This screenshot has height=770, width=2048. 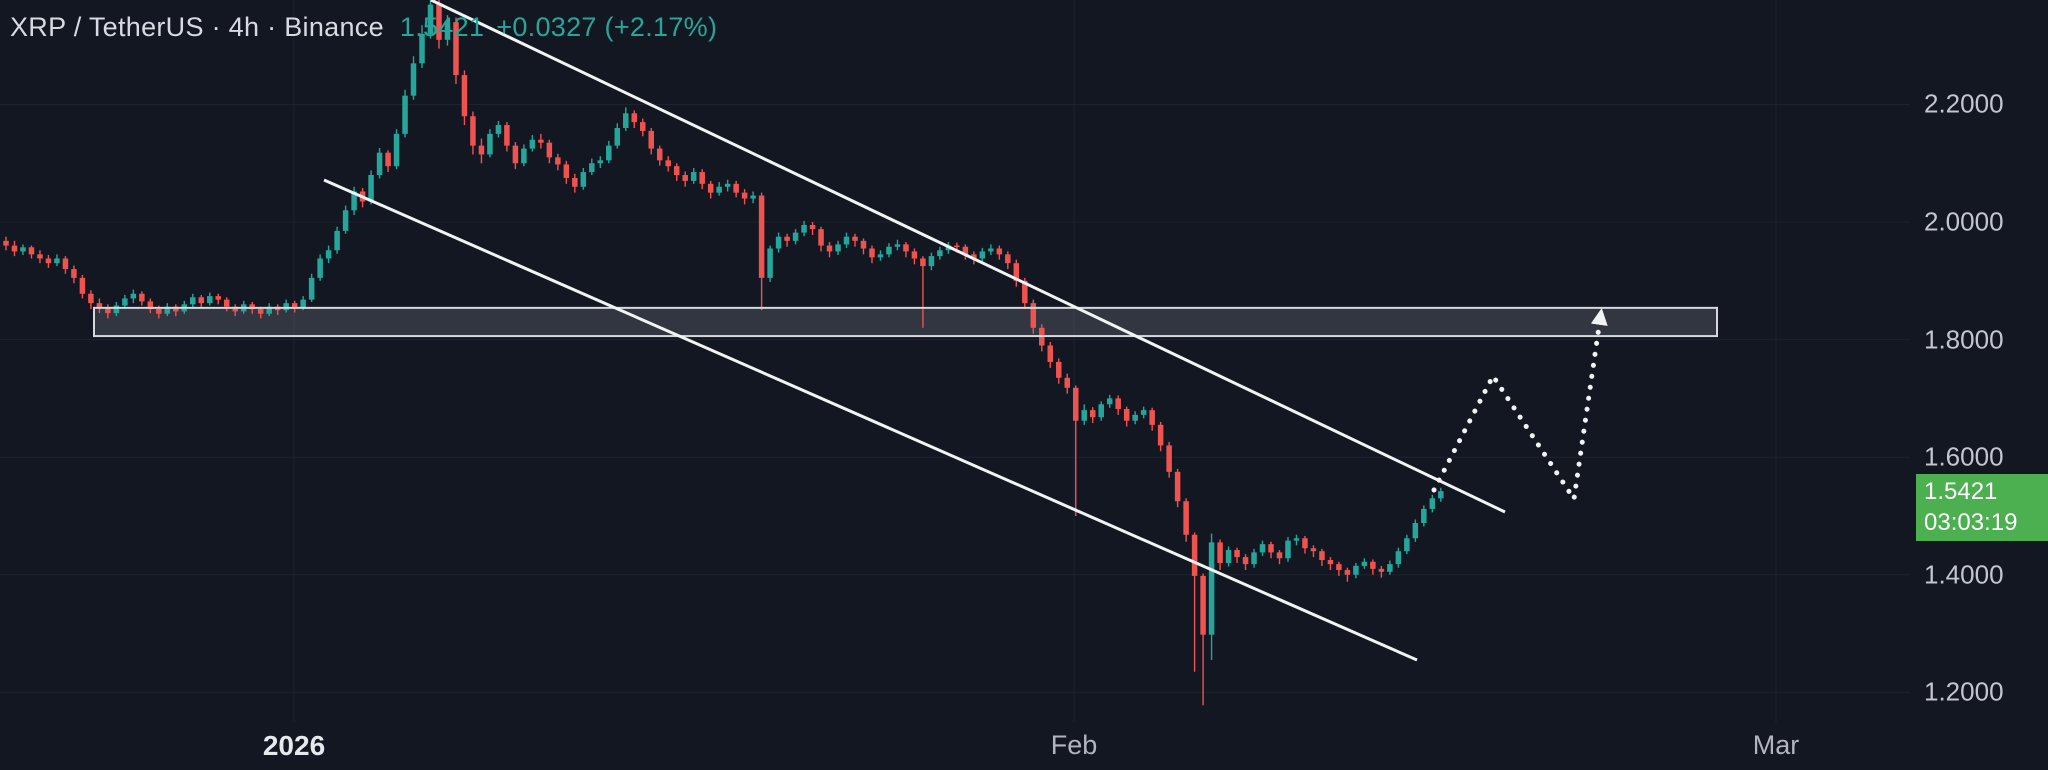 What do you see at coordinates (1964, 691) in the screenshot?
I see `price-tick-label: 1.2000` at bounding box center [1964, 691].